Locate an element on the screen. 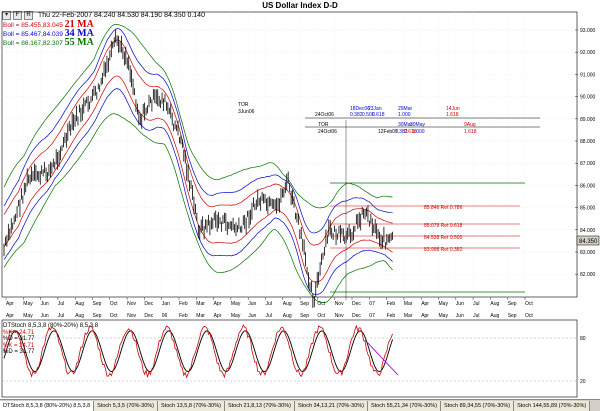 The image size is (600, 411). fib-label-382: 83.998 Ret 0.382 is located at coordinates (443, 250).